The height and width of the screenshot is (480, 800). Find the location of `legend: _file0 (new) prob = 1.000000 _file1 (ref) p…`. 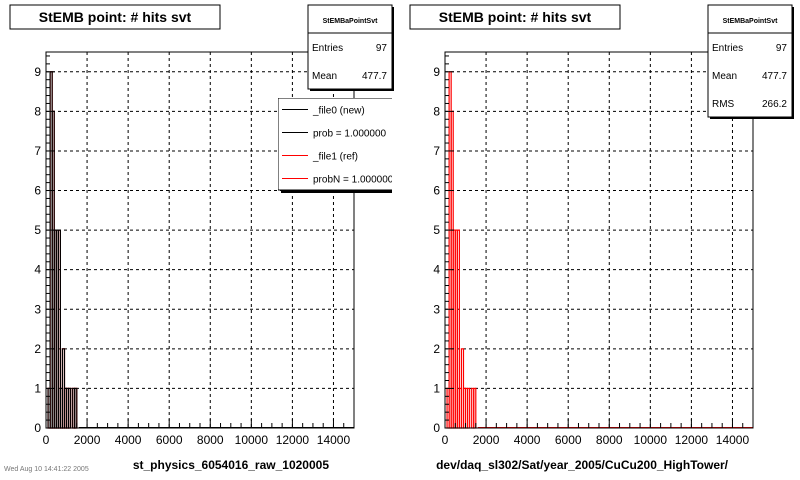

legend: _file0 (new) prob = 1.000000 _file1 (ref) p… is located at coordinates (336, 145).